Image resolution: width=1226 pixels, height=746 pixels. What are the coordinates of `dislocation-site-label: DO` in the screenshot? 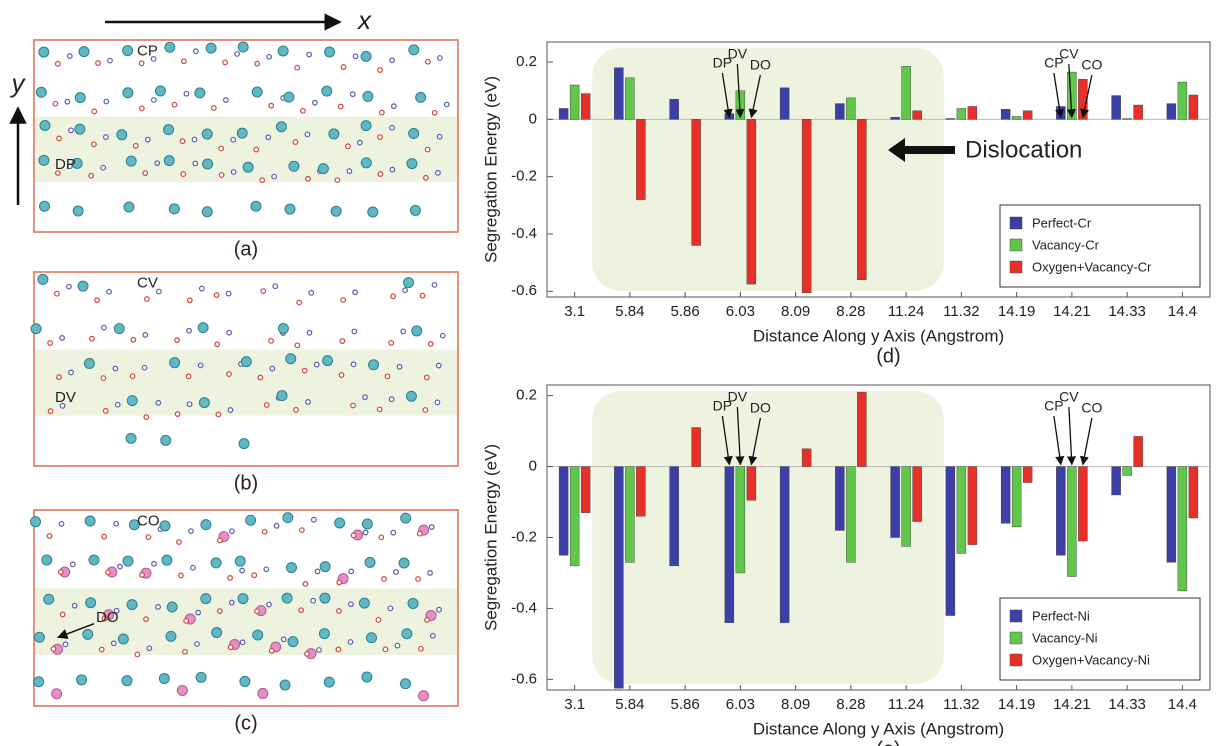 It's located at (107, 617).